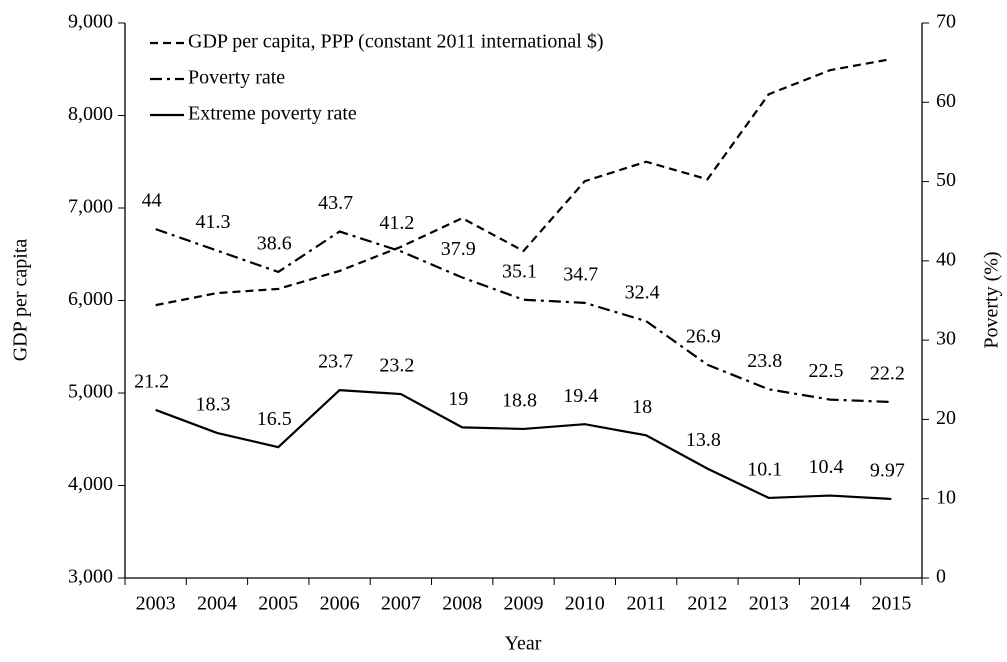  Describe the element at coordinates (703, 440) in the screenshot. I see `data-label: 13.8` at that location.